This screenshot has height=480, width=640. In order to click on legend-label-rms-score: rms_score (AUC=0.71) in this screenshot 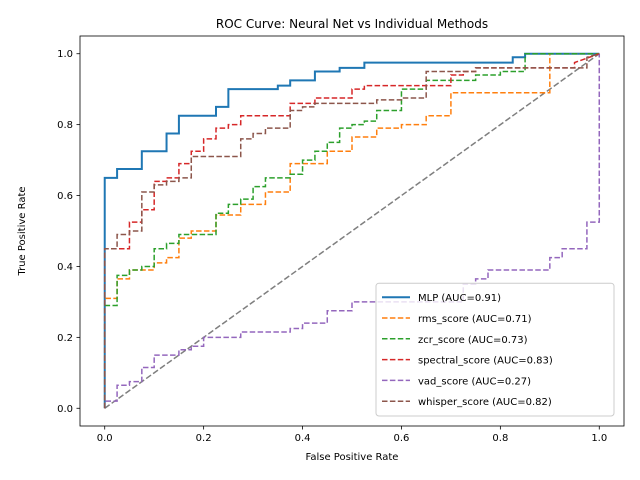, I will do `click(475, 319)`.